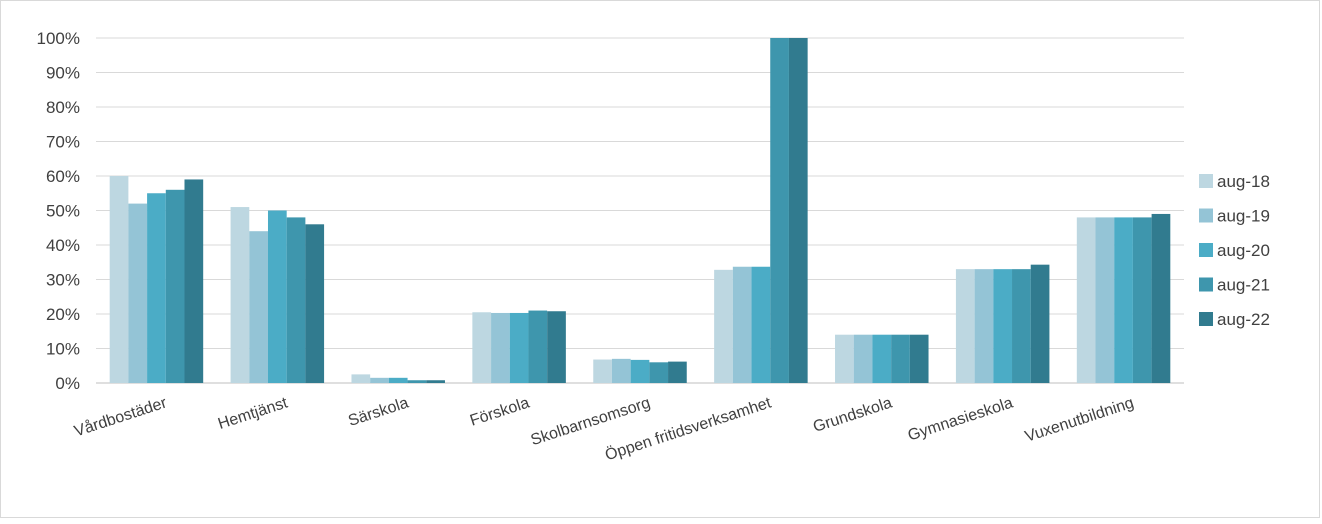  What do you see at coordinates (63, 211) in the screenshot?
I see `y-tick-label: 50%` at bounding box center [63, 211].